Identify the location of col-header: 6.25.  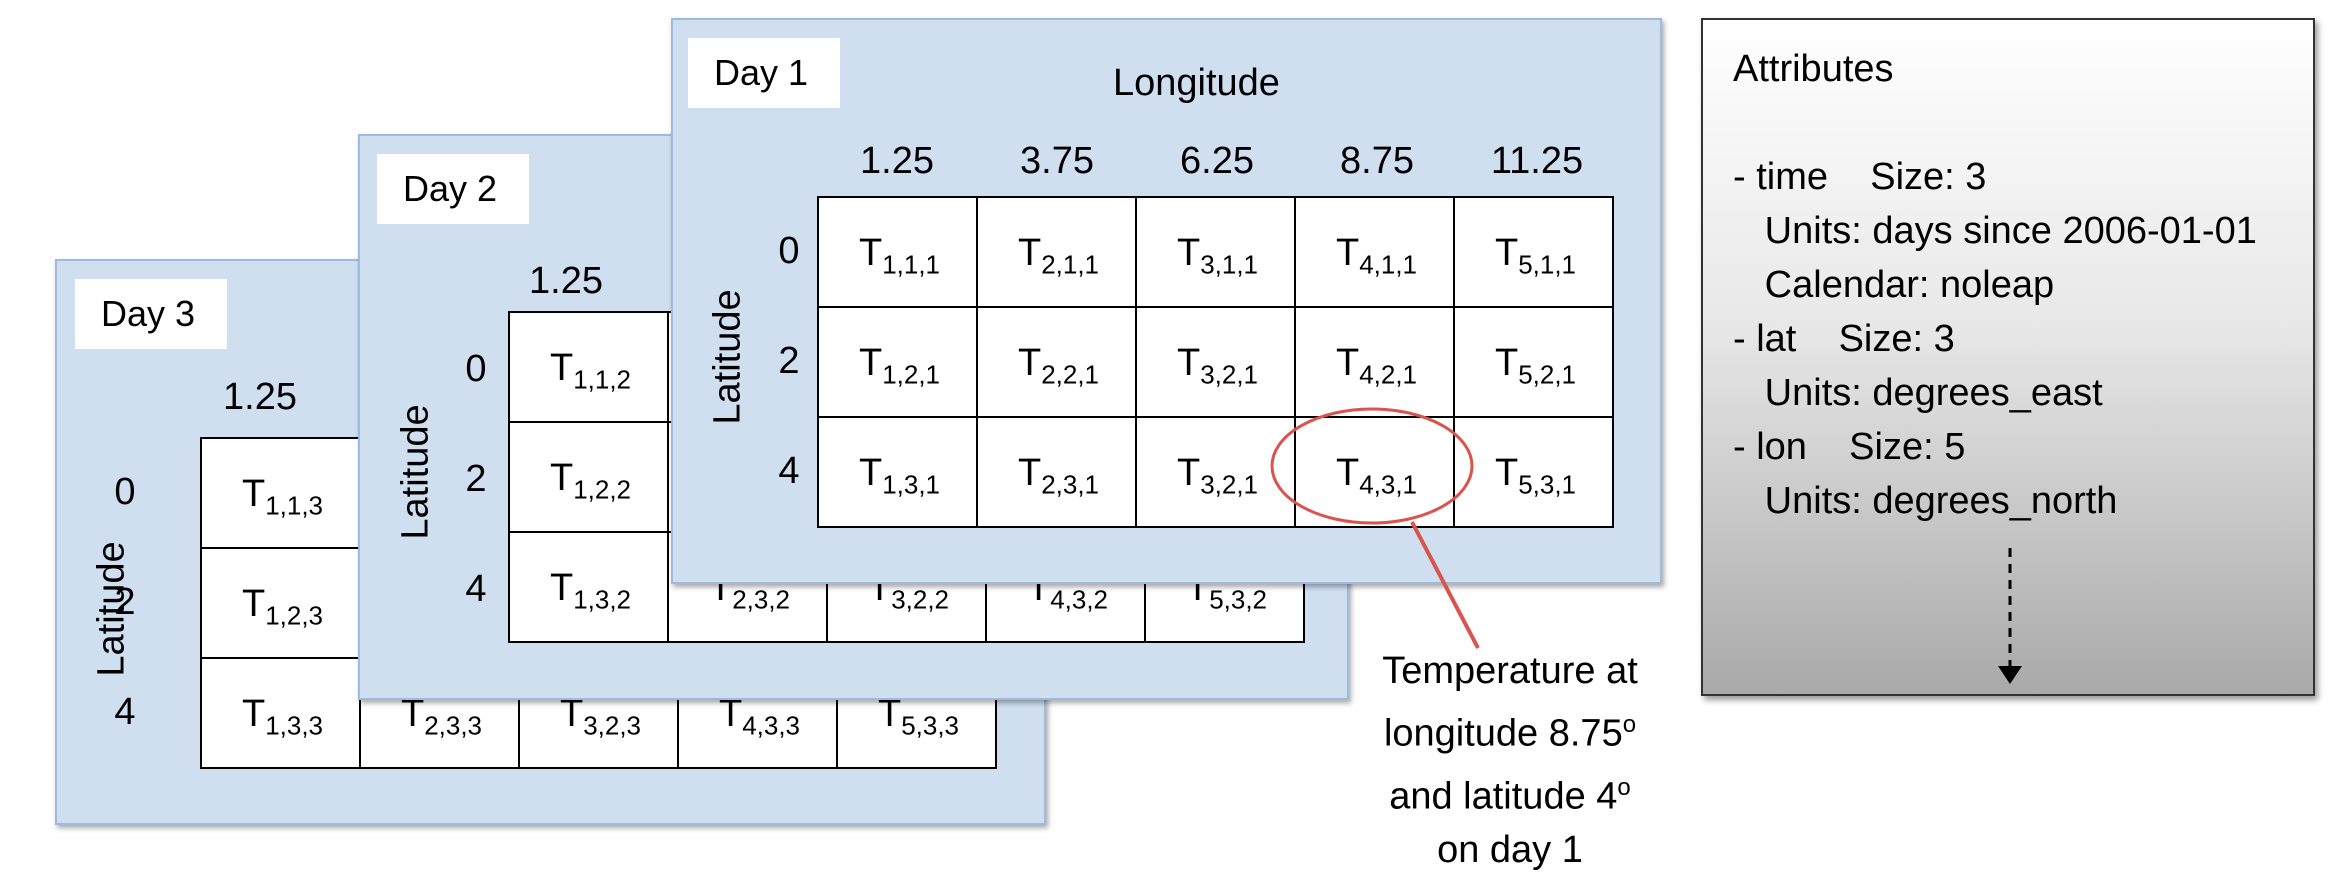
(1217, 161).